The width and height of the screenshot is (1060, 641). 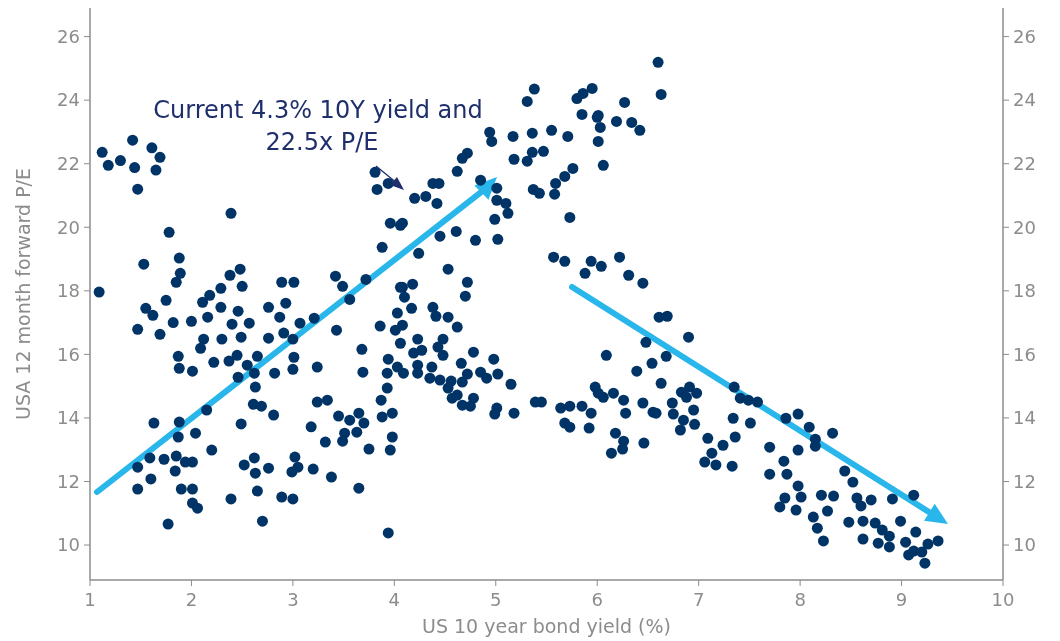 What do you see at coordinates (546, 626) in the screenshot?
I see `x-axis-title: US 10 year bond yield (%)` at bounding box center [546, 626].